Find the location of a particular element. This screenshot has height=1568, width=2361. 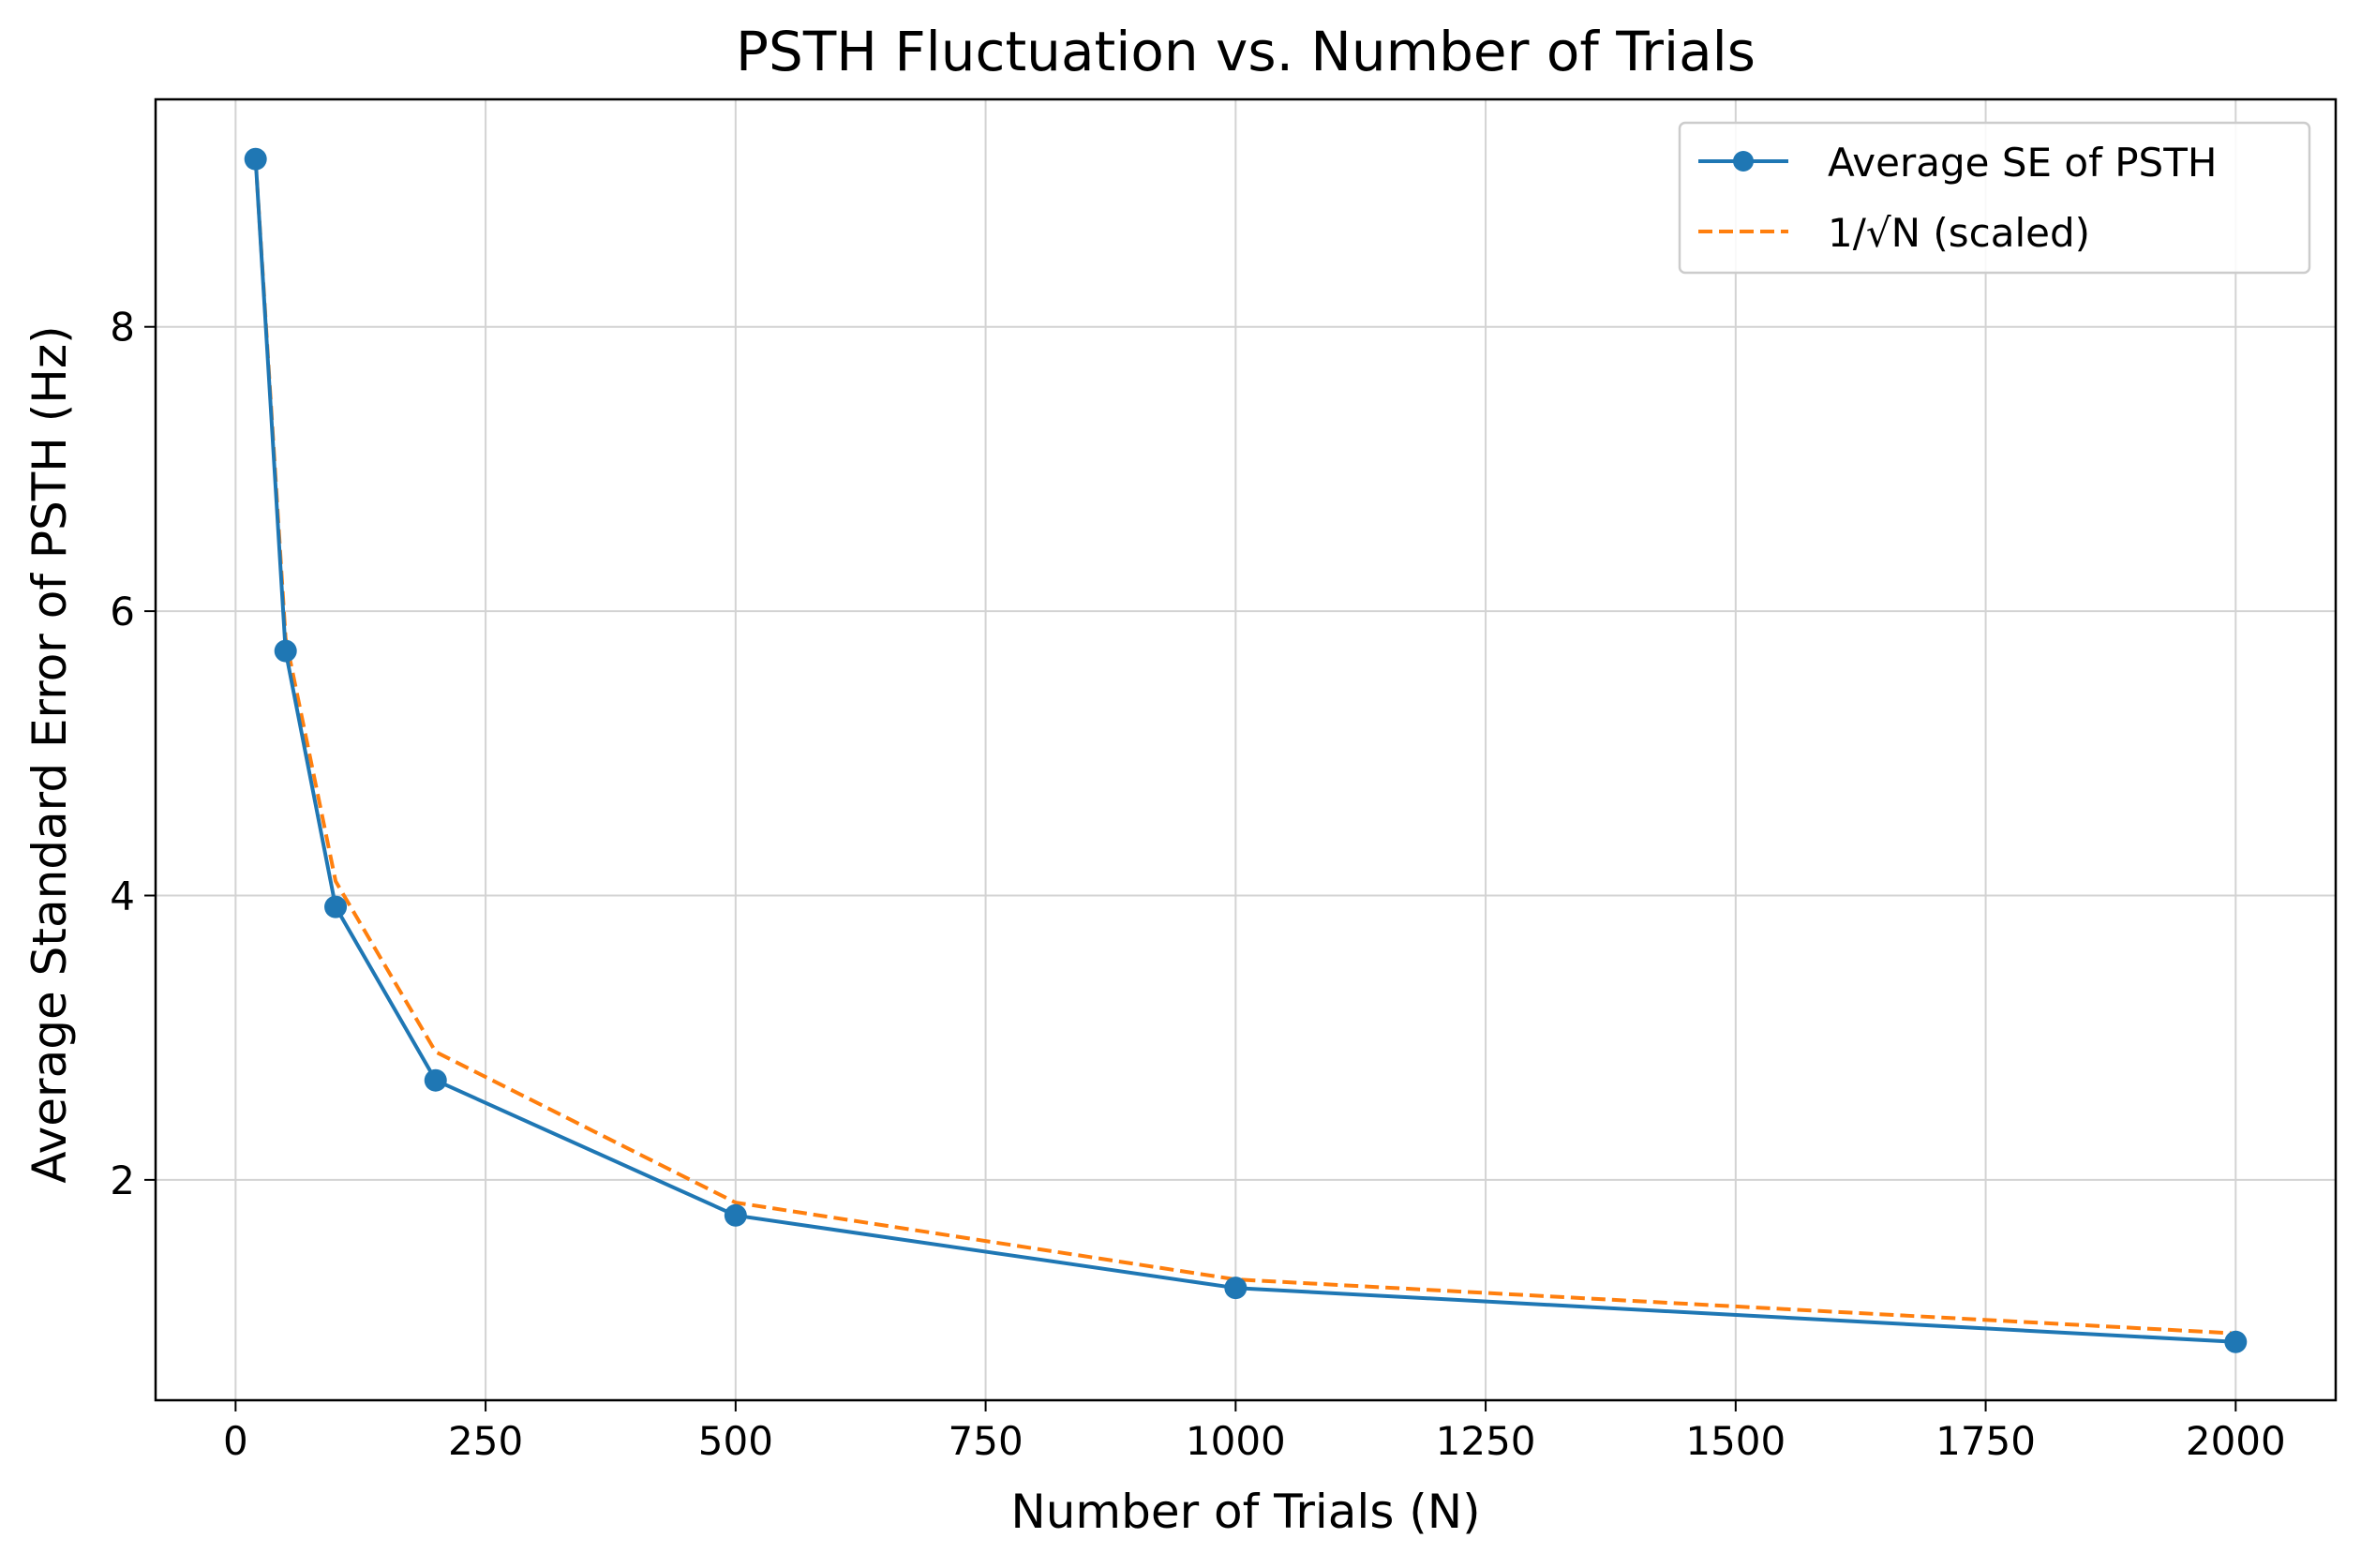

y-tick-label: 8 is located at coordinates (122, 328).